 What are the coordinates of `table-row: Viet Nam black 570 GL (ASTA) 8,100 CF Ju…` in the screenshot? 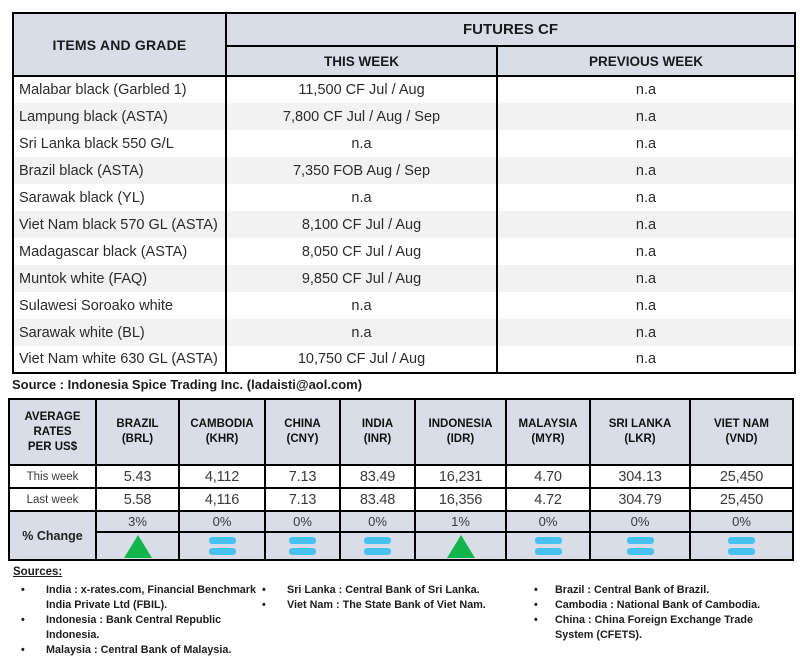 It's located at (404, 224).